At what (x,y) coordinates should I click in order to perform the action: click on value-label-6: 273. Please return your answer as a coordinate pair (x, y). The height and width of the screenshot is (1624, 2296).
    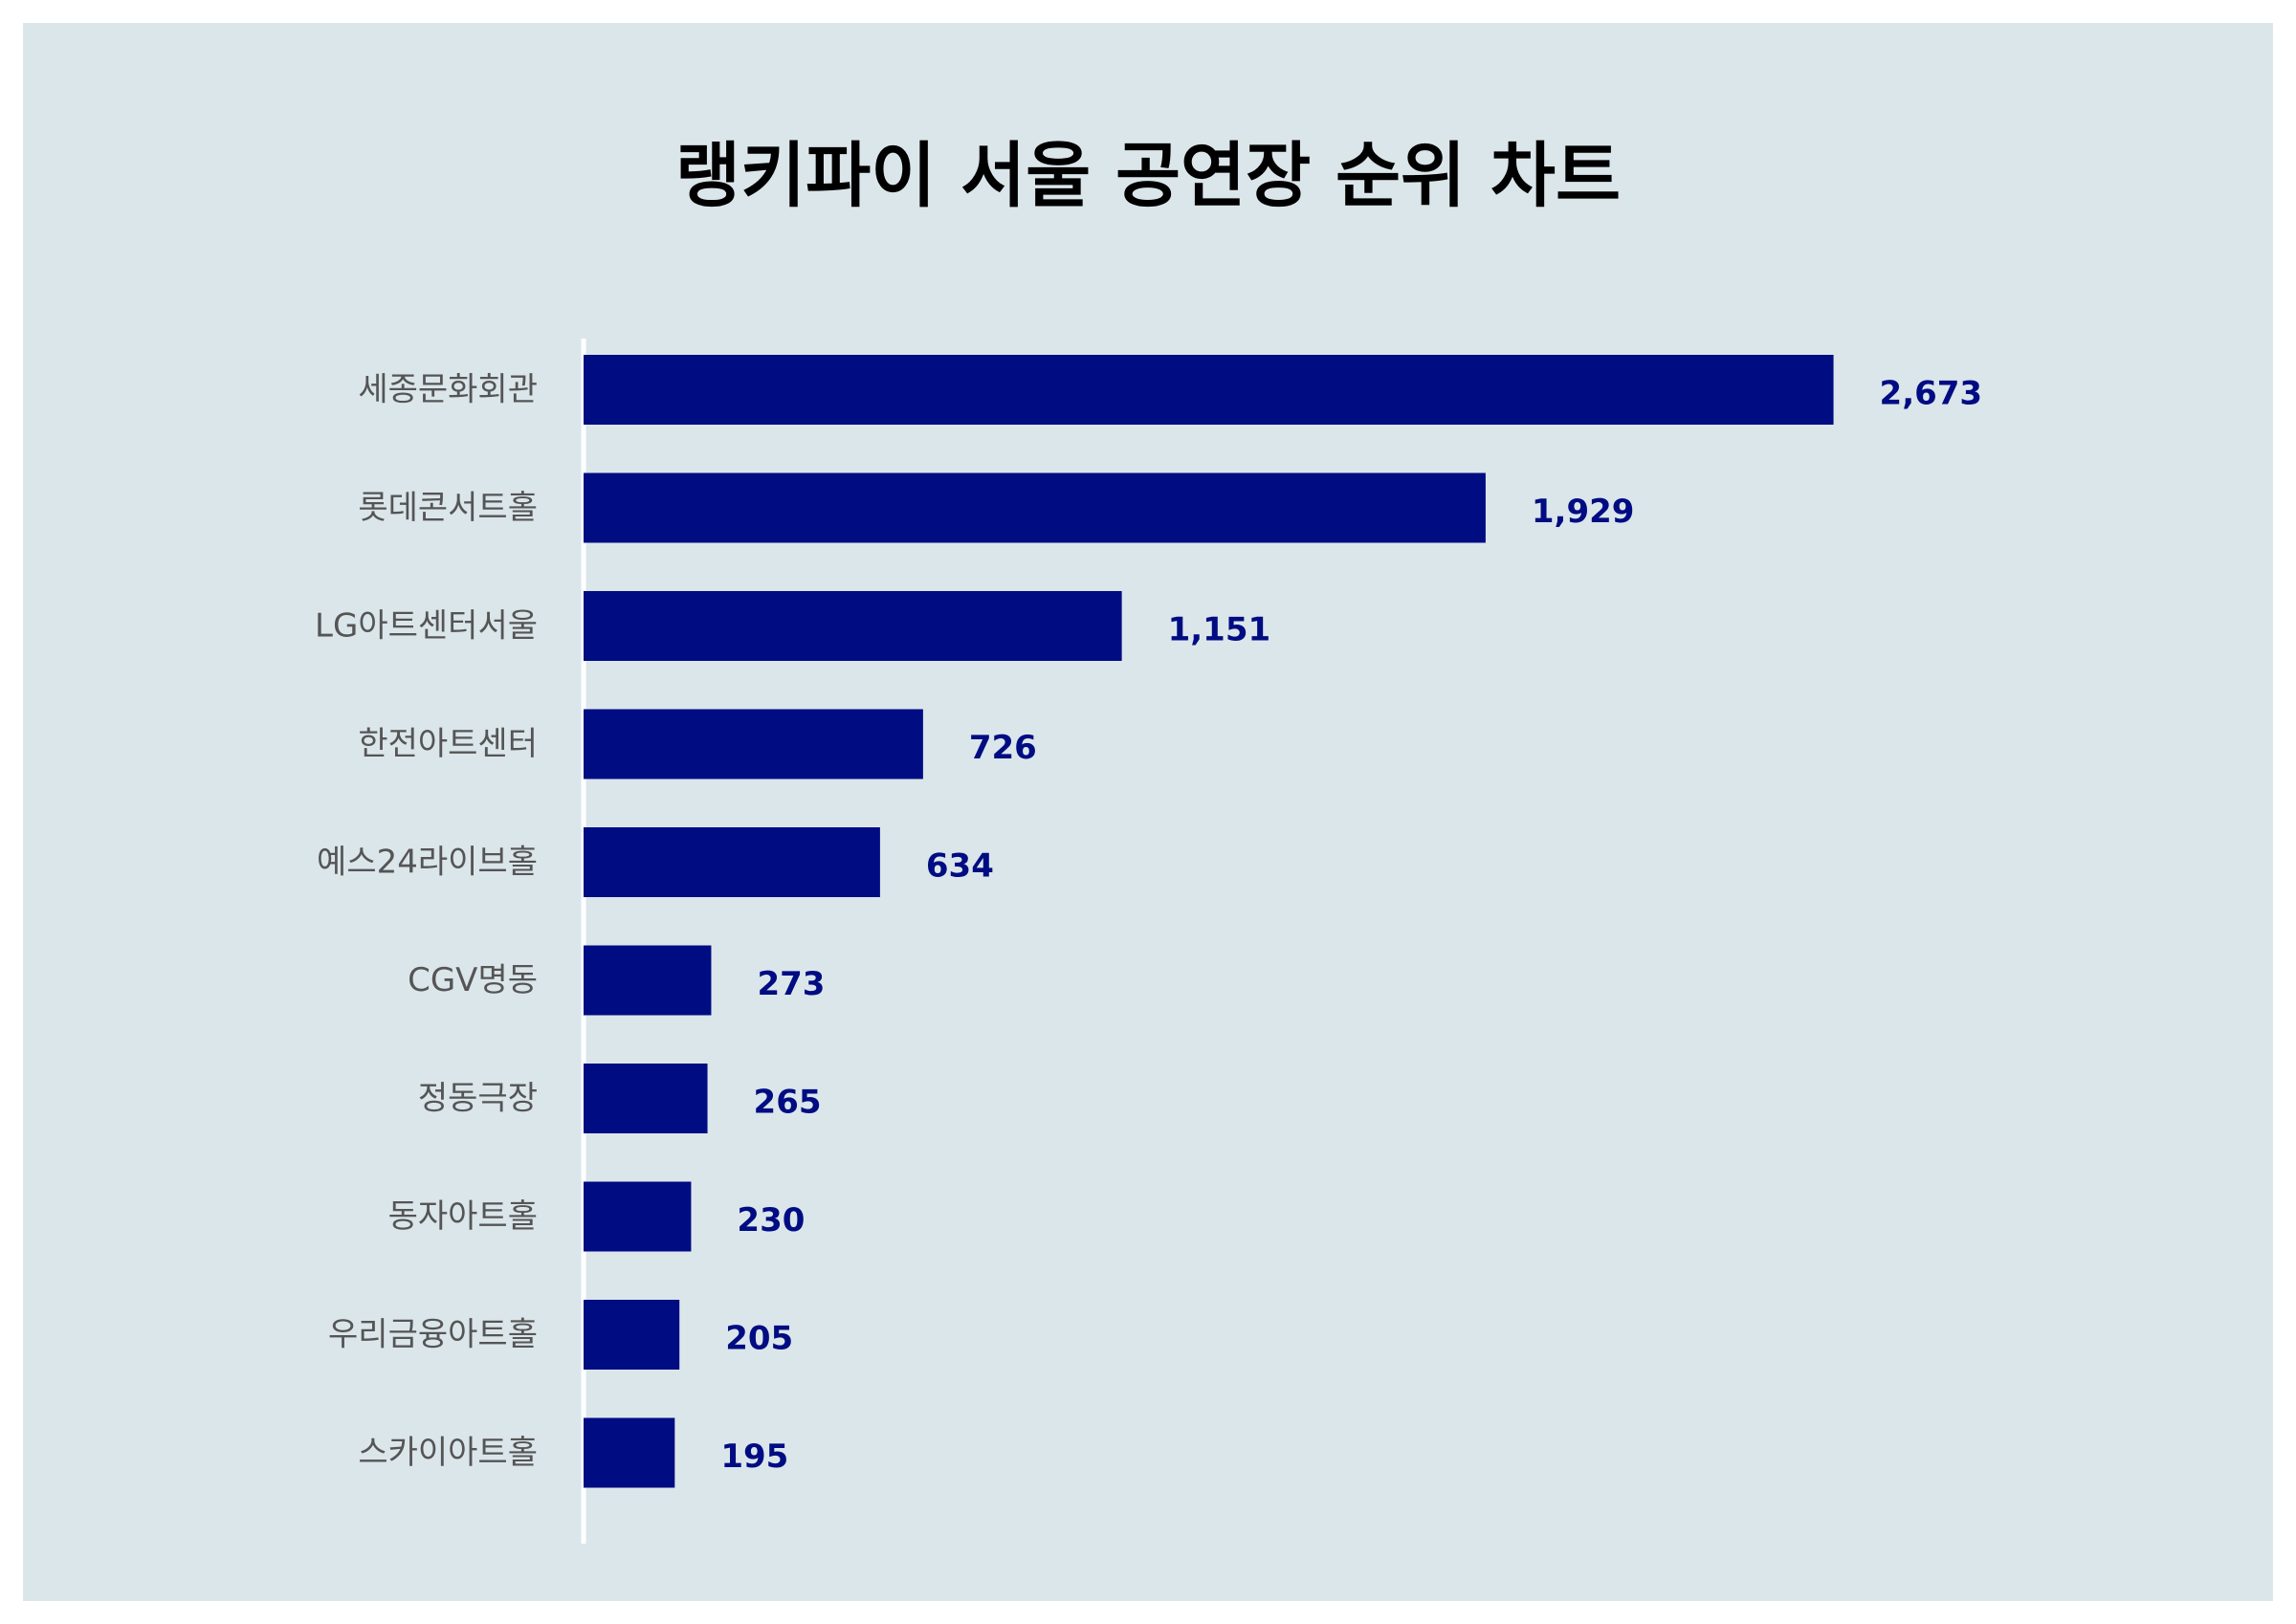
    Looking at the image, I should click on (791, 984).